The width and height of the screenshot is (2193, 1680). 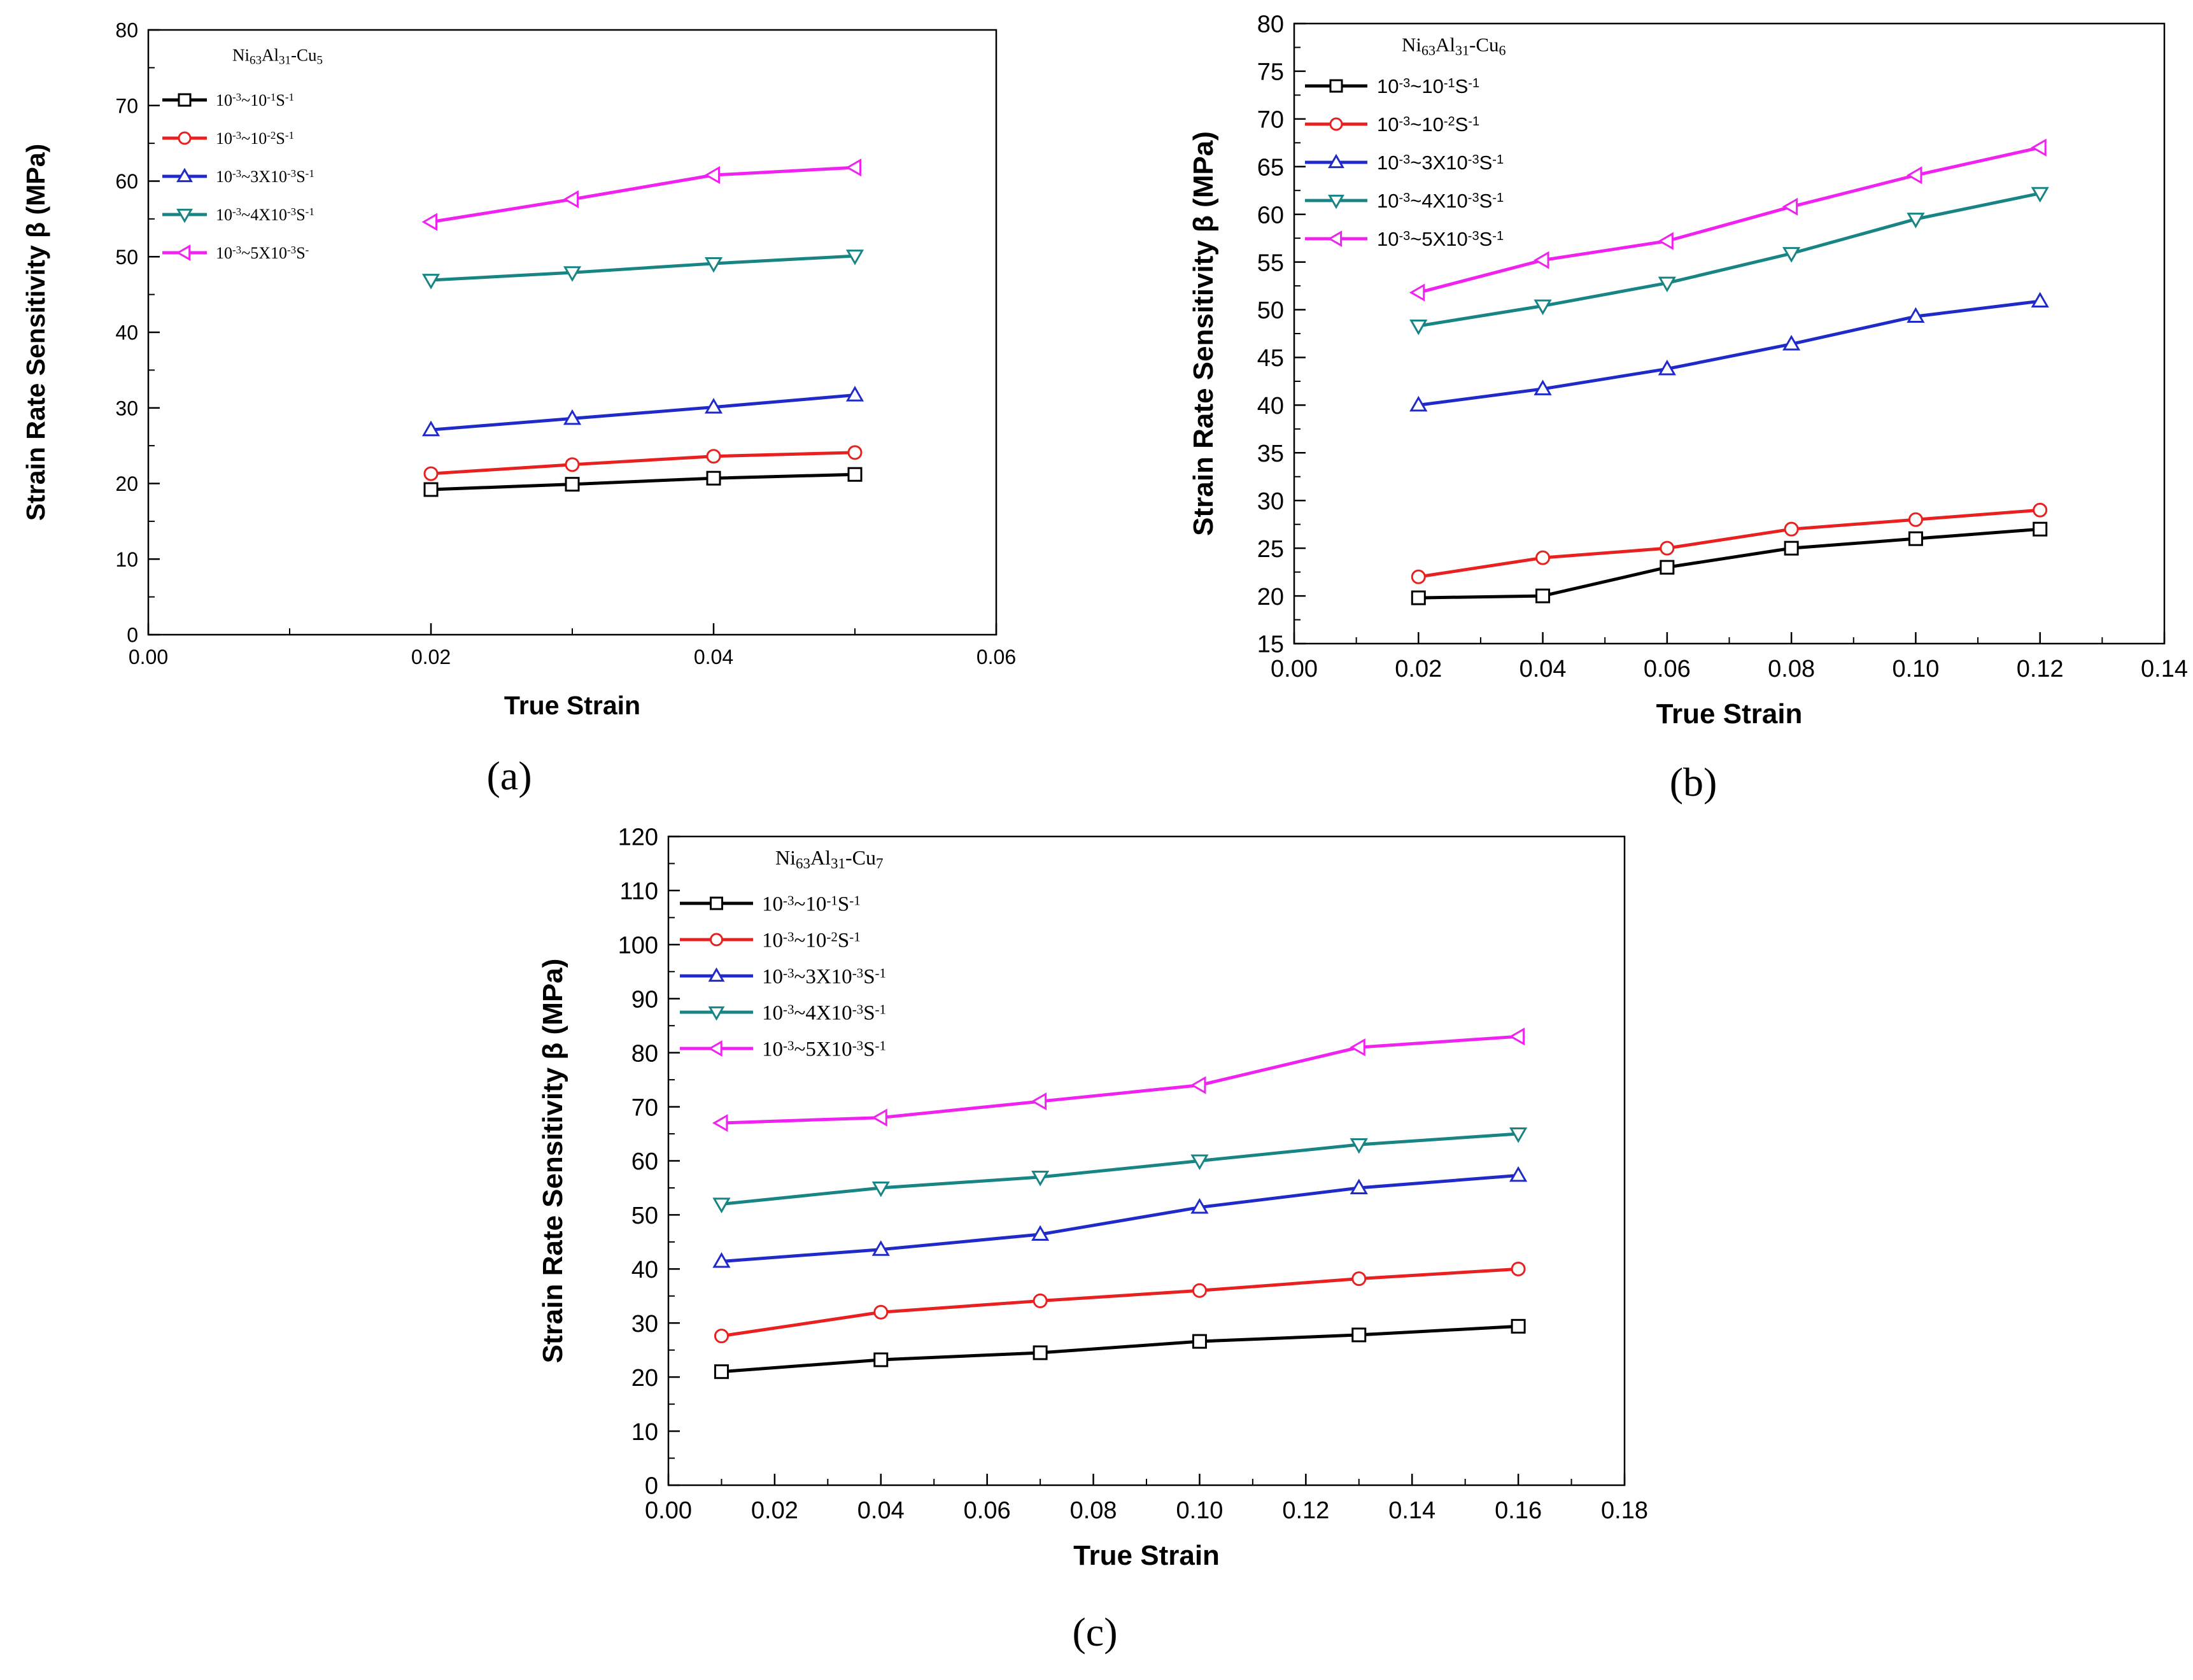 What do you see at coordinates (254, 100) in the screenshot?
I see `legend-entry-text: ~10` at bounding box center [254, 100].